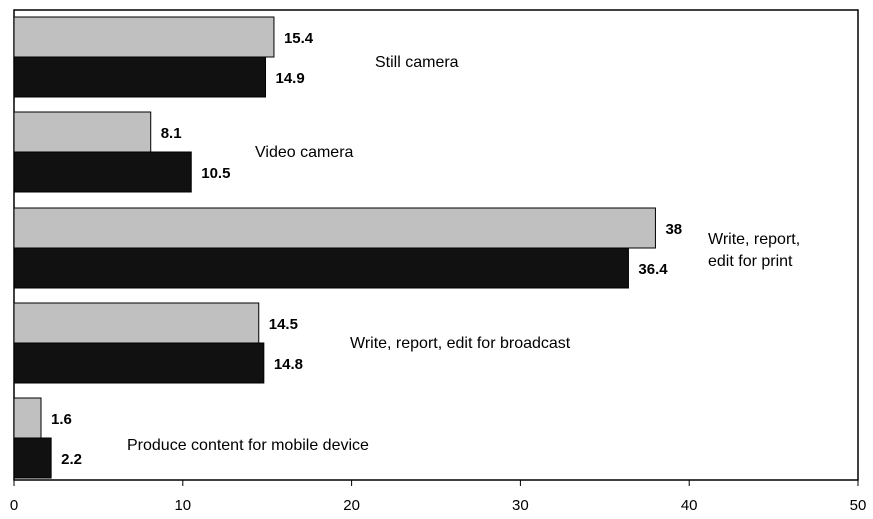  Describe the element at coordinates (520, 505) in the screenshot. I see `x-tick-label-3: 30` at that location.